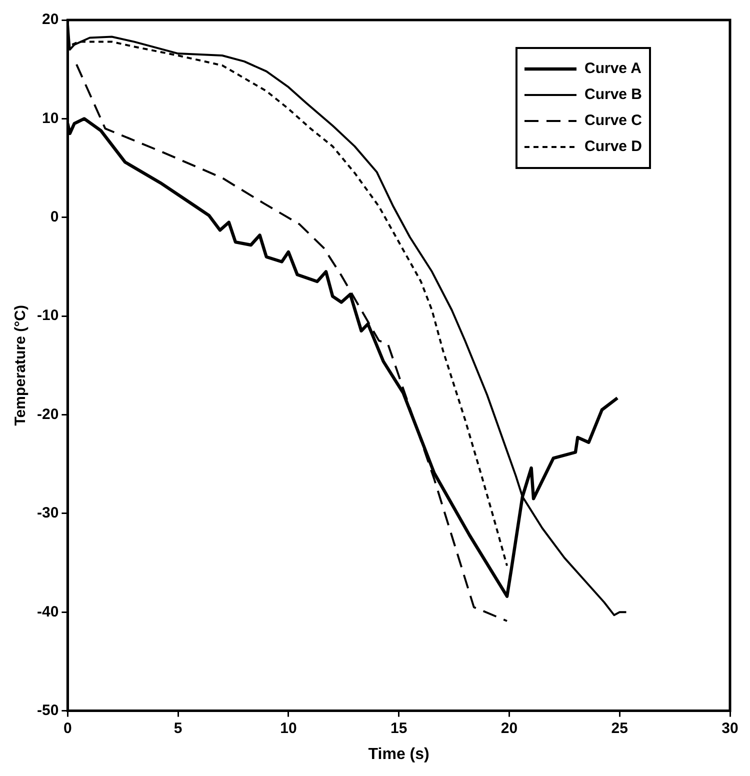 Image resolution: width=750 pixels, height=776 pixels. What do you see at coordinates (613, 69) in the screenshot?
I see `legend-label: Curve A` at bounding box center [613, 69].